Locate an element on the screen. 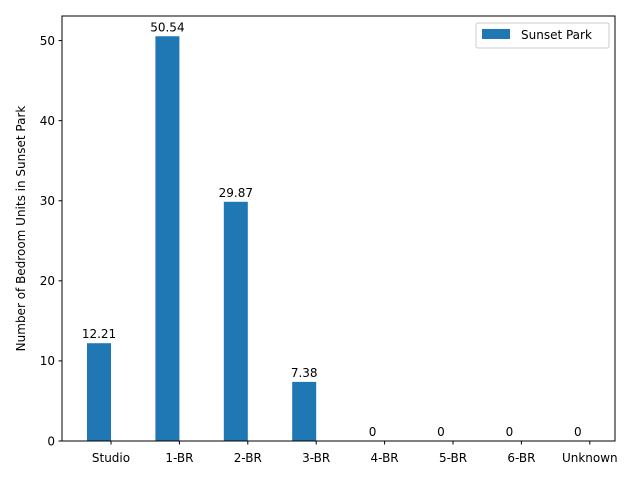 The width and height of the screenshot is (640, 480). x-tick-label: 1-BR is located at coordinates (179, 458).